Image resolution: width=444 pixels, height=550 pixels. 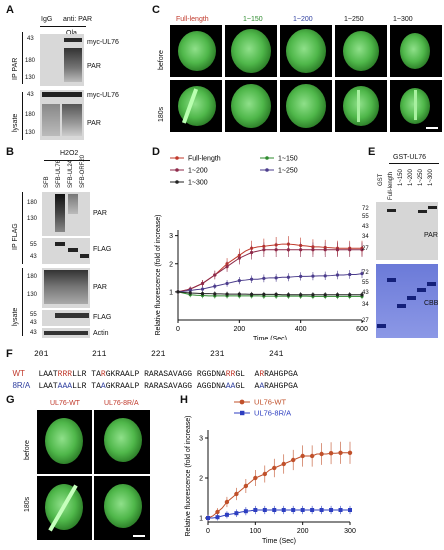 I want to click on y-tick-label: 1, so click(x=171, y=292).